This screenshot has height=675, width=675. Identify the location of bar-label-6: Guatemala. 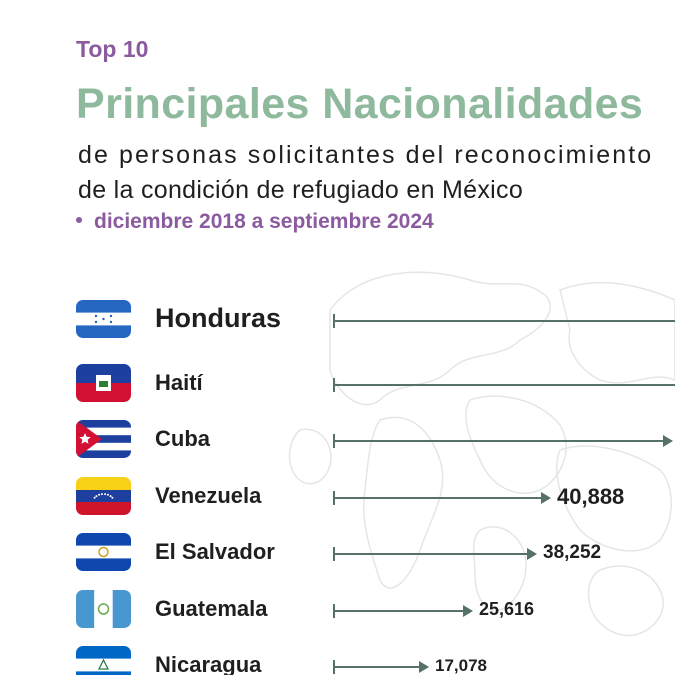
(211, 609).